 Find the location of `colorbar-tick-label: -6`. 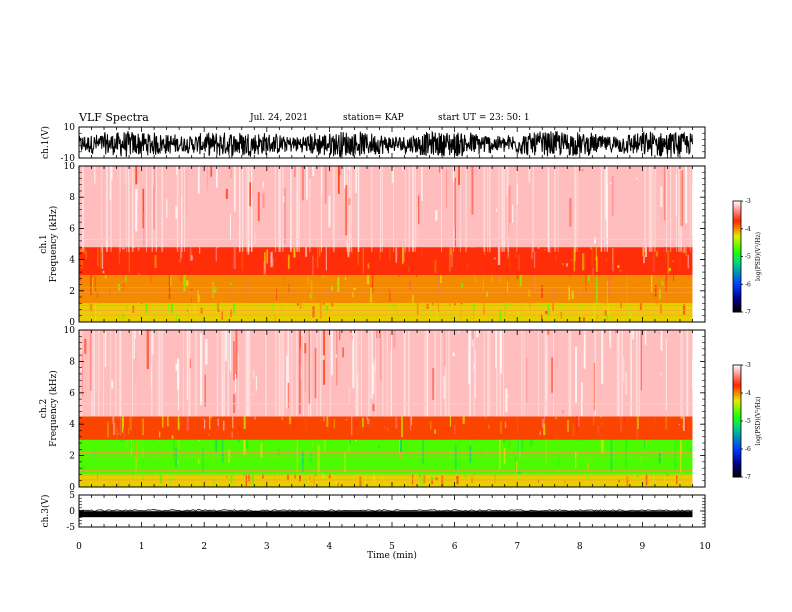

colorbar-tick-label: -6 is located at coordinates (748, 284).